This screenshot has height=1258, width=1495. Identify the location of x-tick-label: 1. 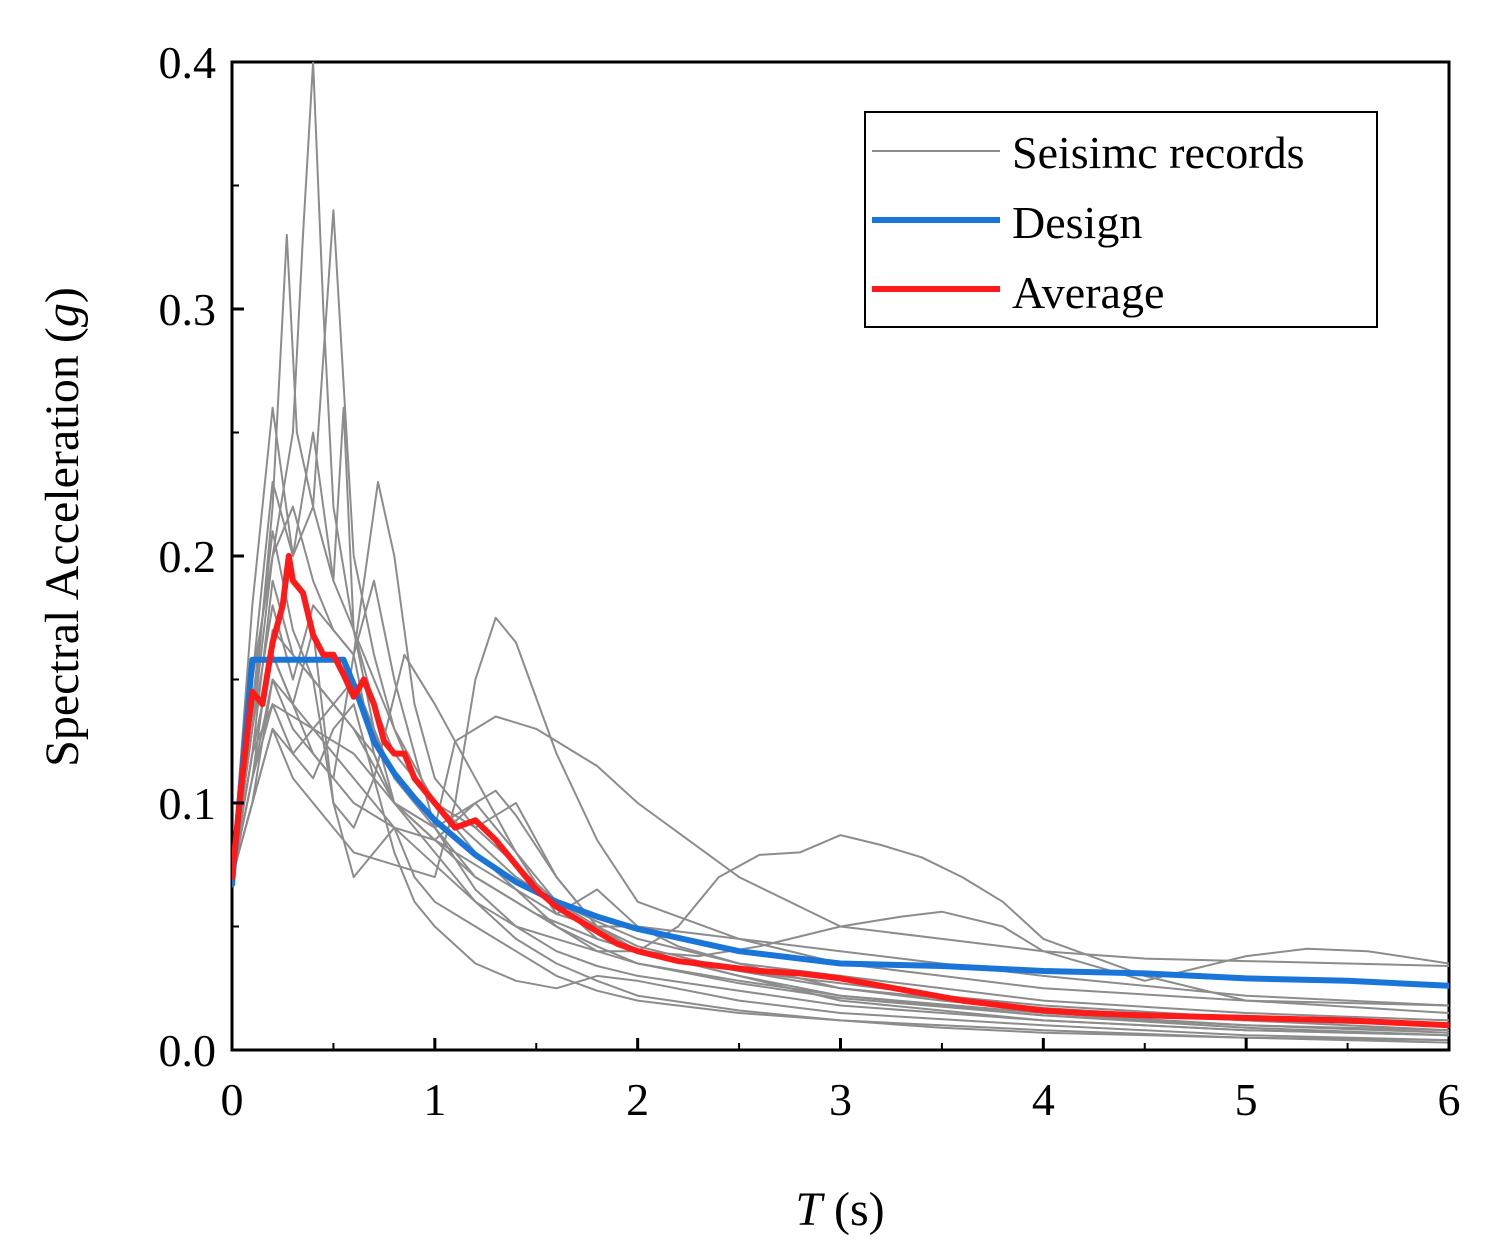
(434, 1099).